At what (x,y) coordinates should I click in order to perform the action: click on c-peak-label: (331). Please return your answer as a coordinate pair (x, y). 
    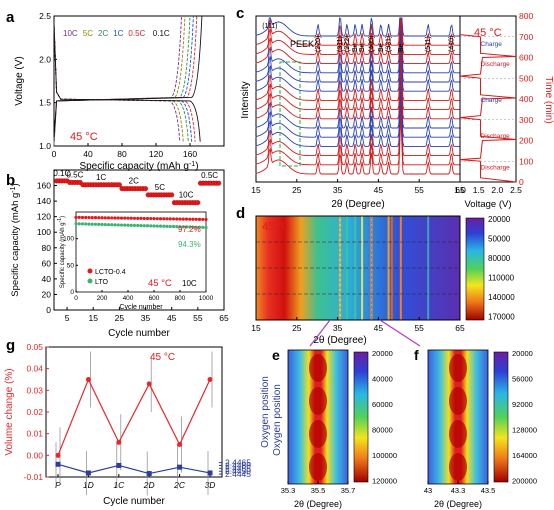
    Looking at the image, I should click on (389, 44).